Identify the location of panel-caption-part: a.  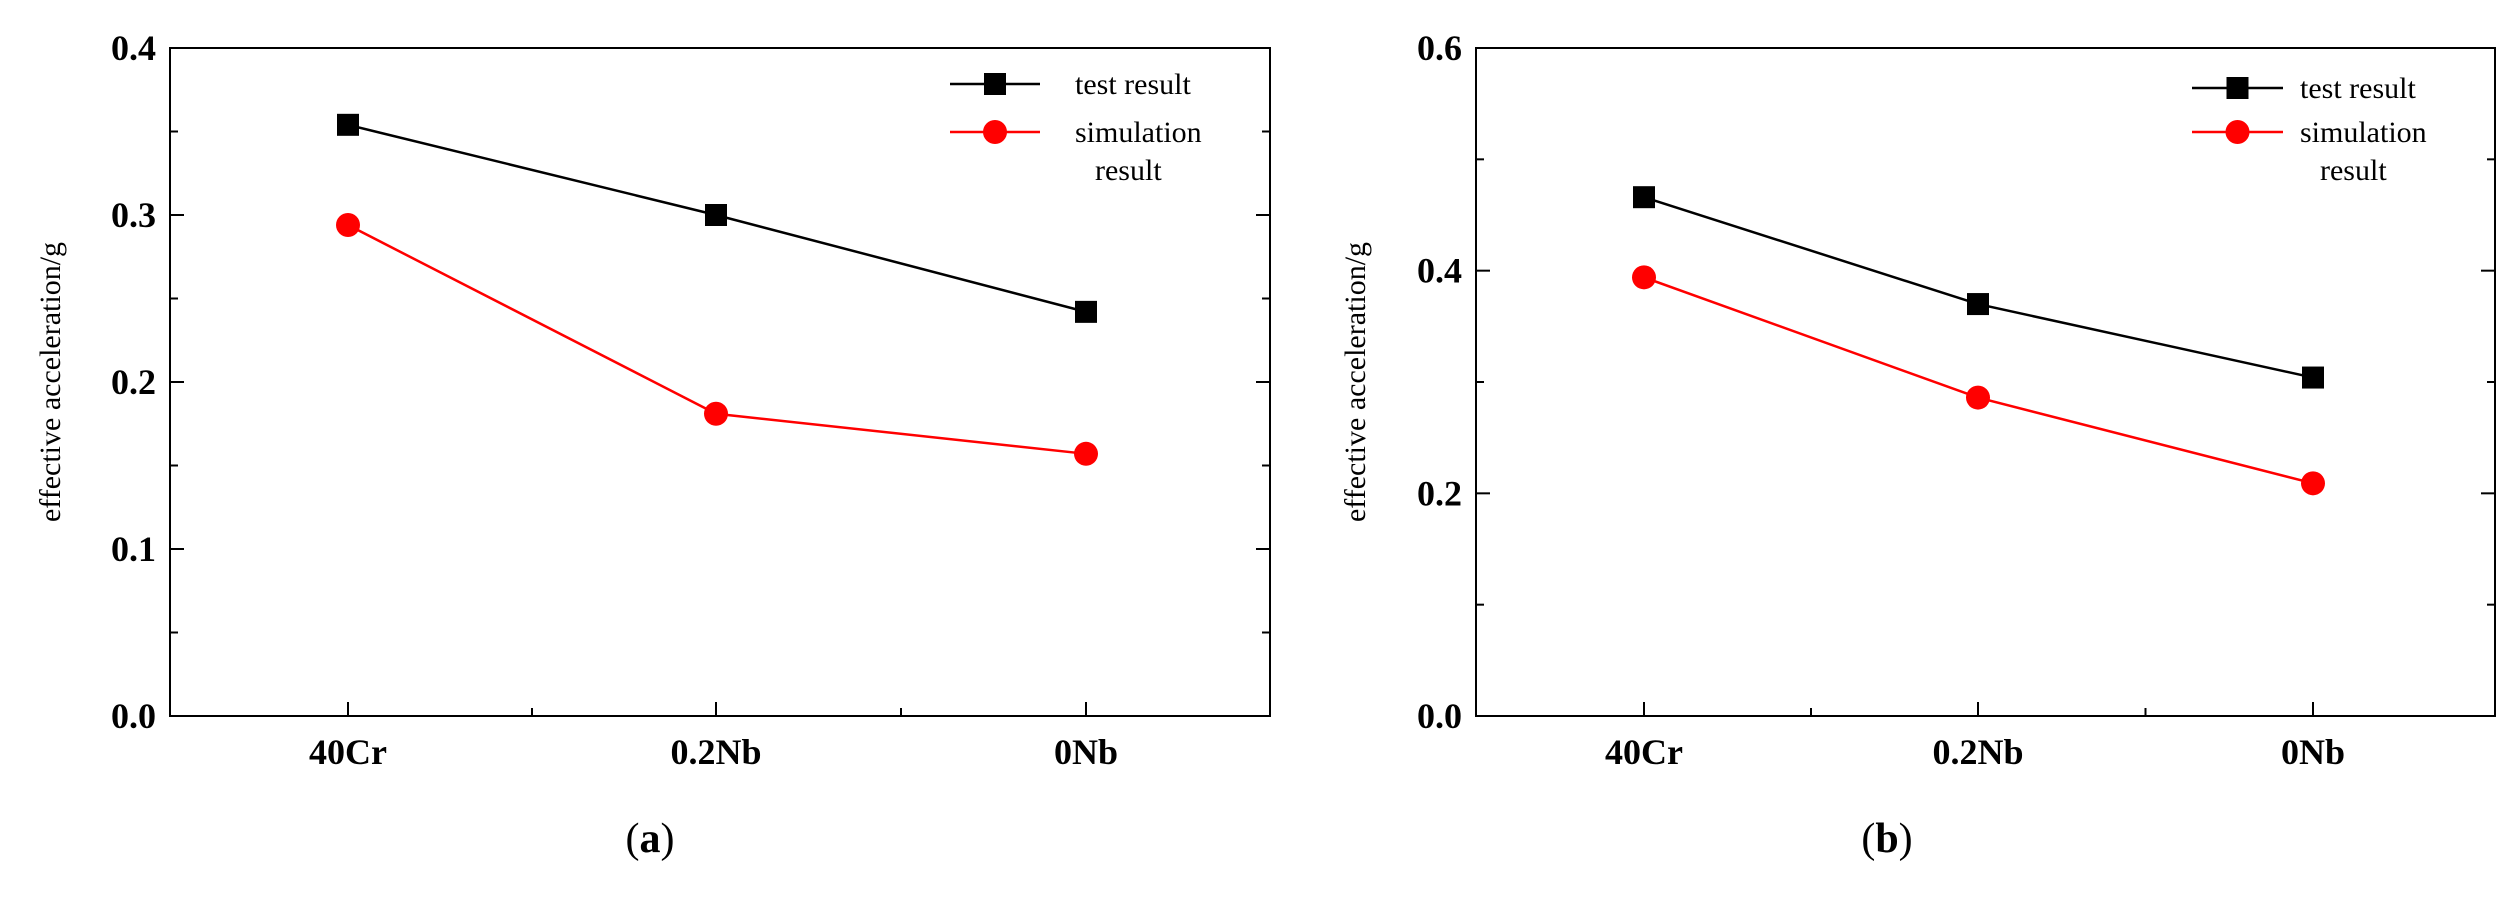
(650, 839).